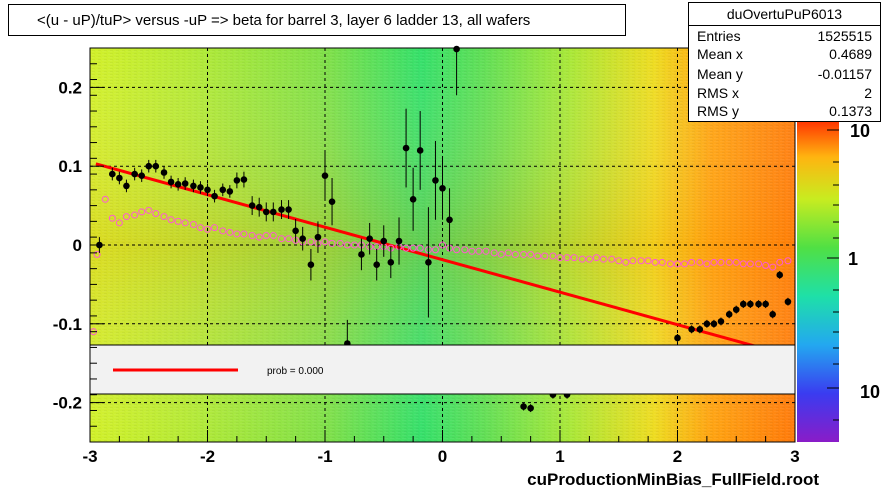 Image resolution: width=883 pixels, height=494 pixels. I want to click on colorbar-label-bottom: 10, so click(870, 392).